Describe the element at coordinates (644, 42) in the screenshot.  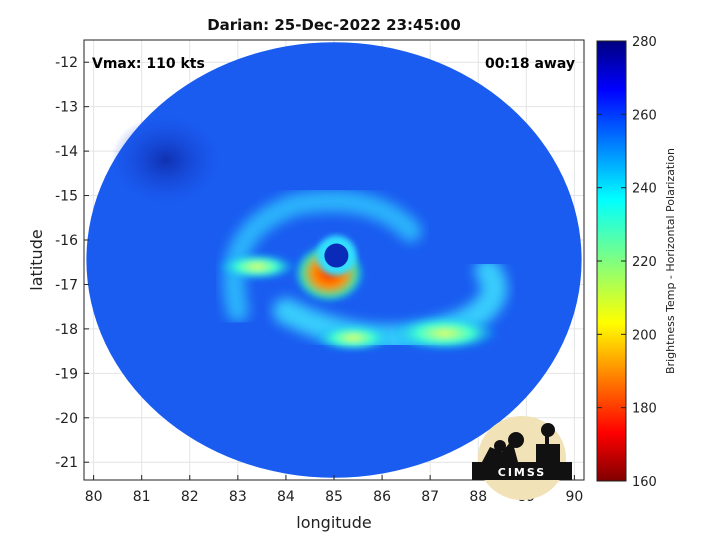
I see `colorbar-tick-label: 280` at that location.